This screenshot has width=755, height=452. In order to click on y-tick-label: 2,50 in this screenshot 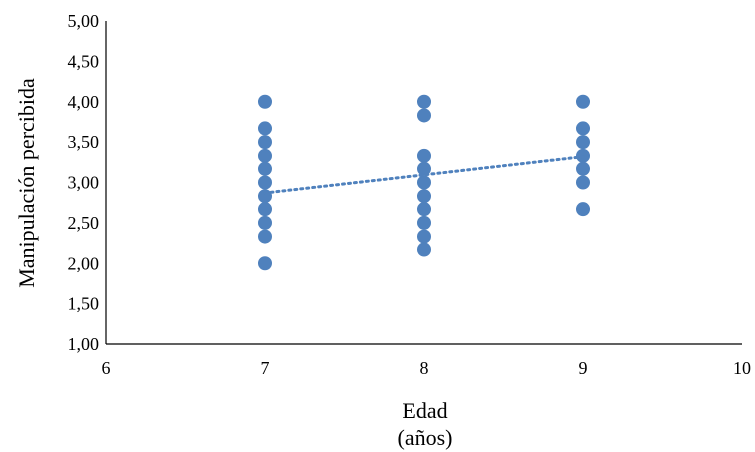, I will do `click(84, 223)`.